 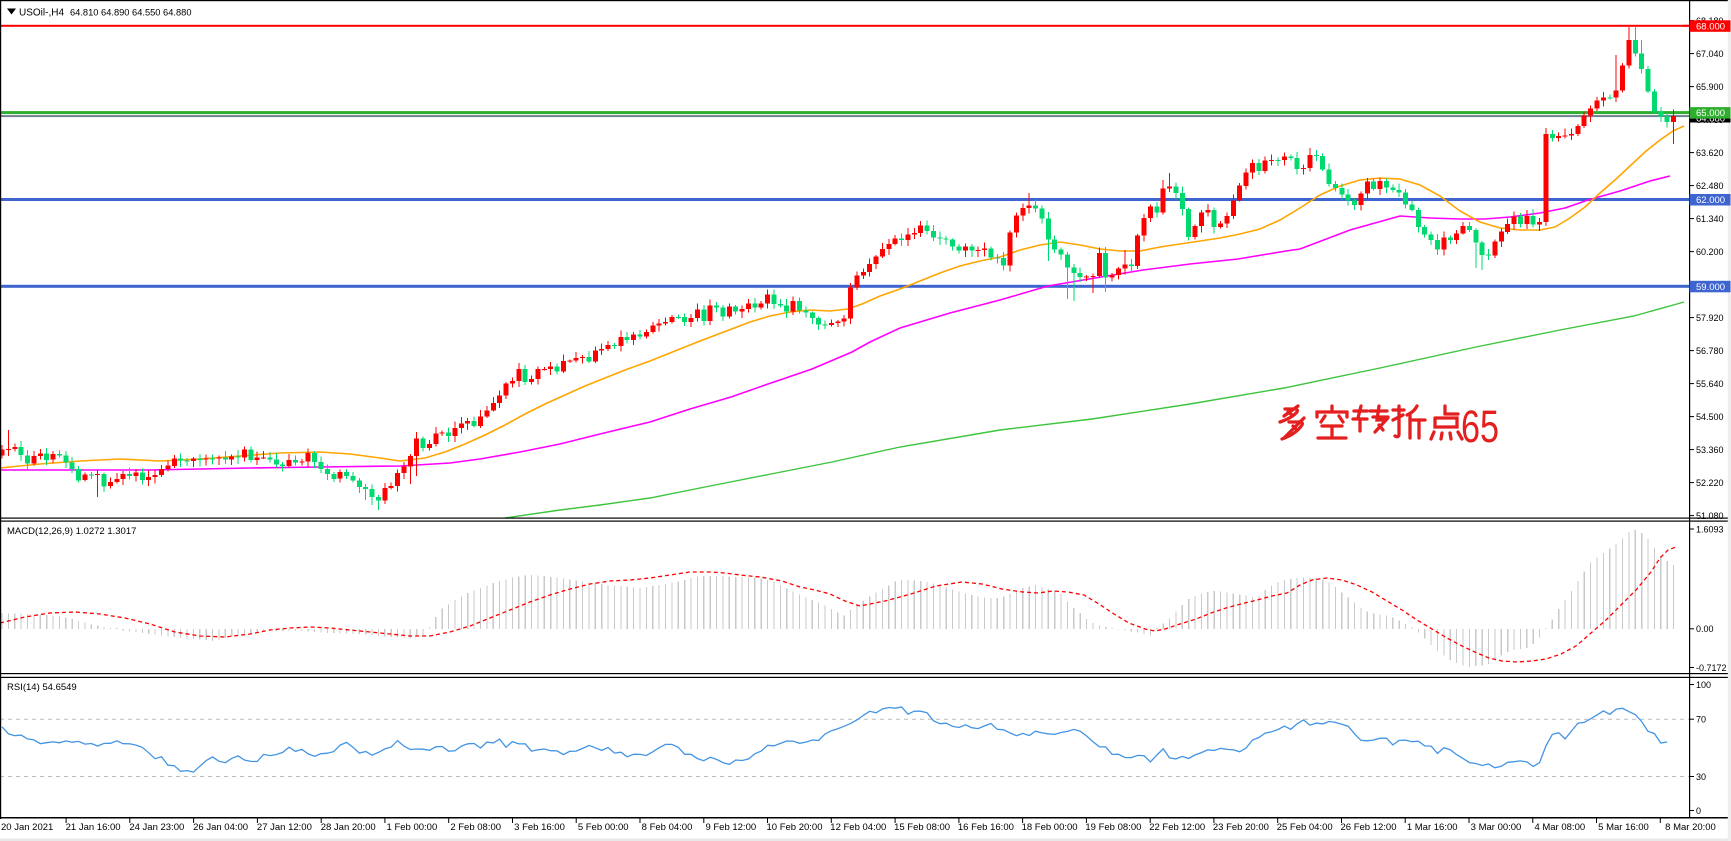 What do you see at coordinates (922, 827) in the screenshot?
I see `svg-text: 15 Feb 08:00` at bounding box center [922, 827].